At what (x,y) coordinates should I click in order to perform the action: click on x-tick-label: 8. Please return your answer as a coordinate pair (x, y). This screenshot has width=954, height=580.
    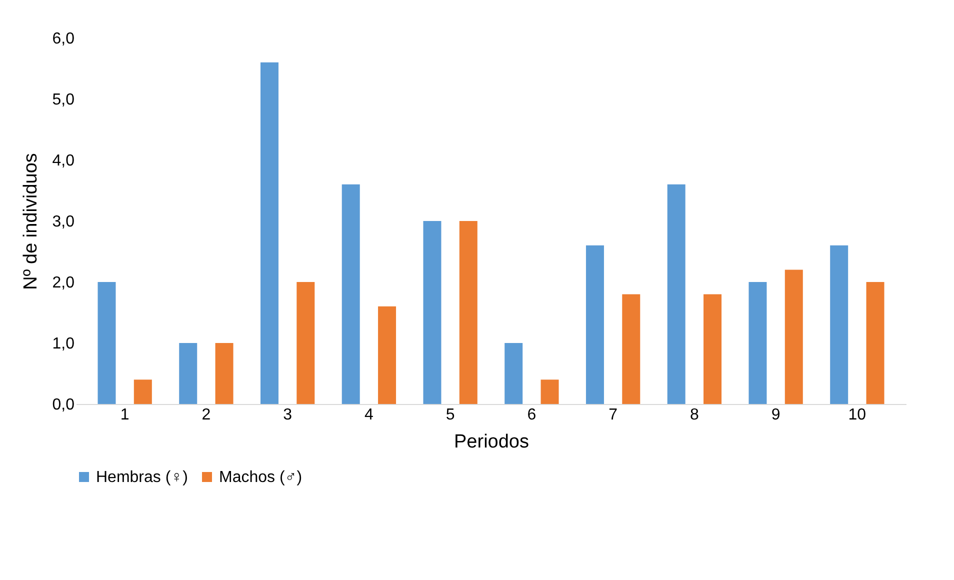
    Looking at the image, I should click on (694, 415).